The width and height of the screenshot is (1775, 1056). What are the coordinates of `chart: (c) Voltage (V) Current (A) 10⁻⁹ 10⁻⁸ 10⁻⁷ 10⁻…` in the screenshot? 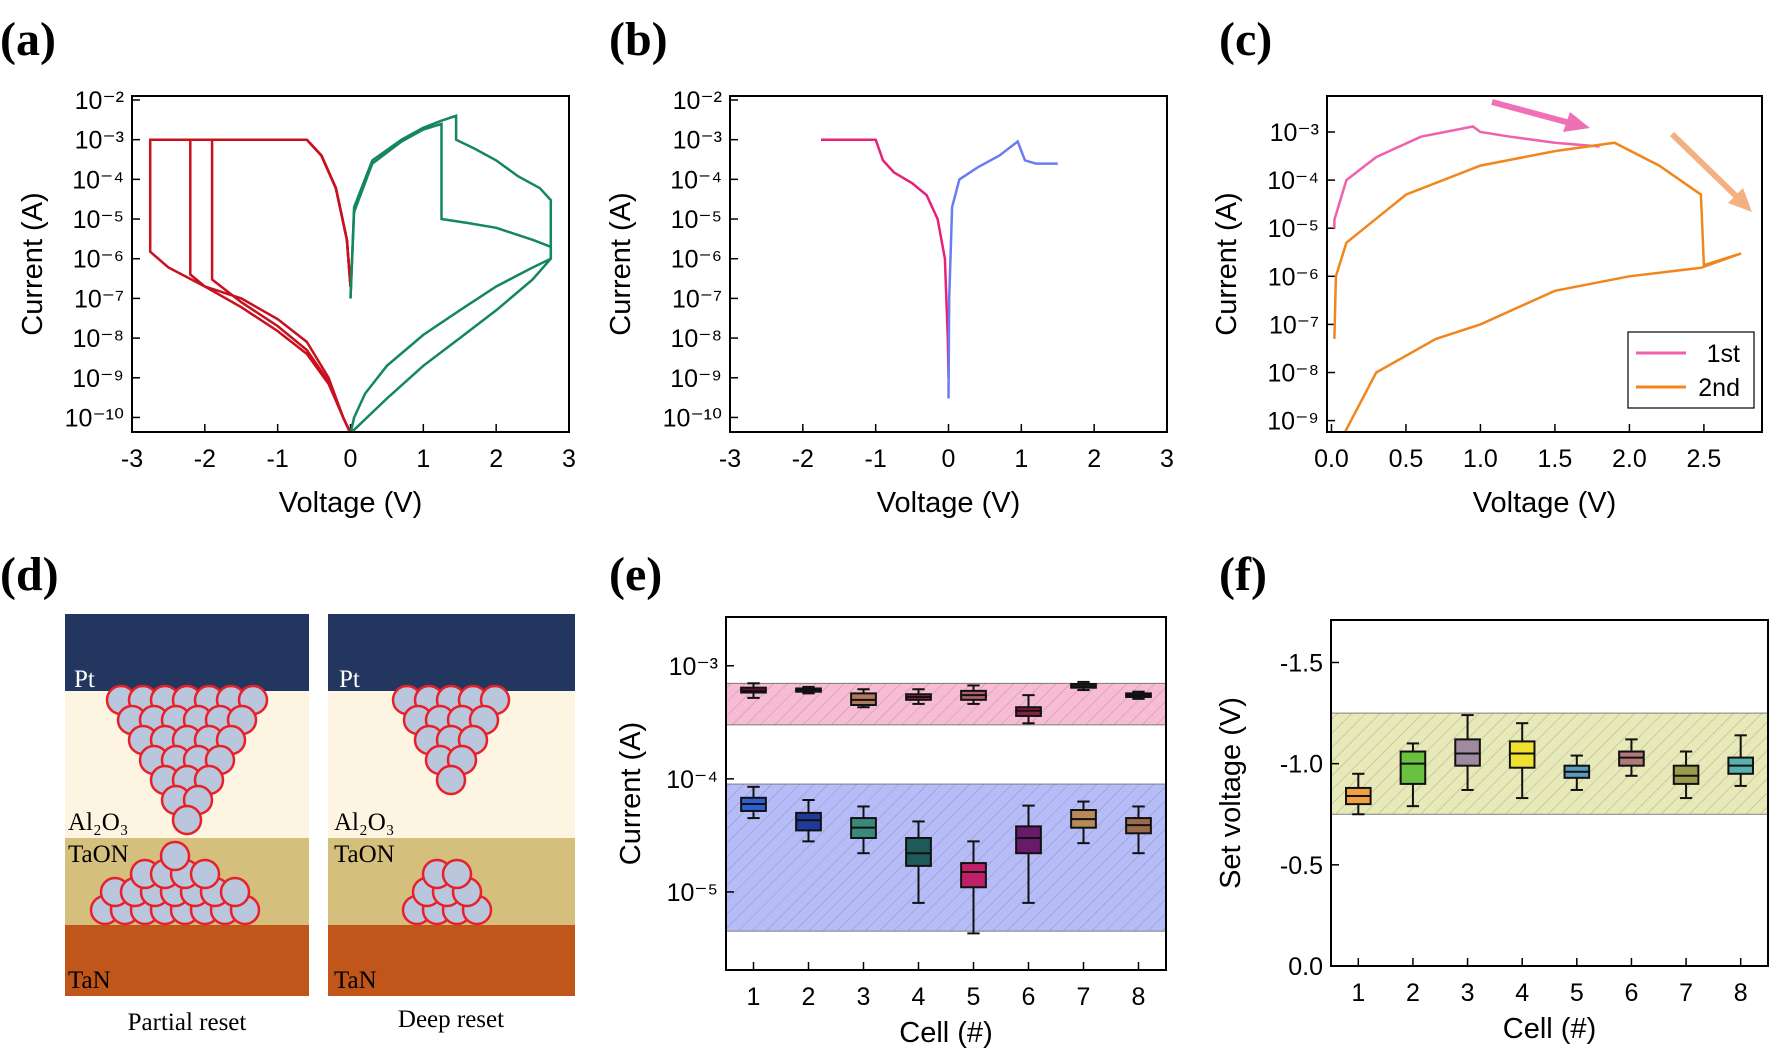 It's located at (1487, 266).